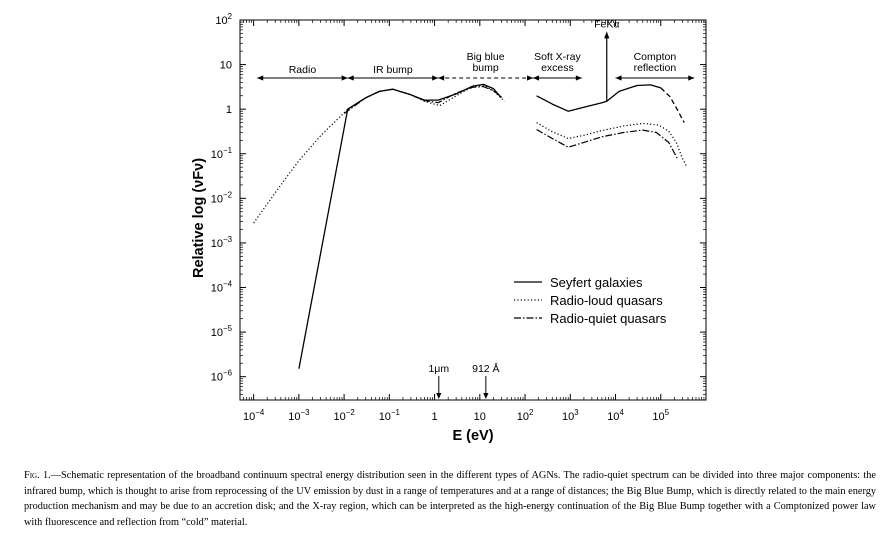 This screenshot has height=556, width=891. I want to click on y-tick-label: 10⁻⁶, so click(222, 376).